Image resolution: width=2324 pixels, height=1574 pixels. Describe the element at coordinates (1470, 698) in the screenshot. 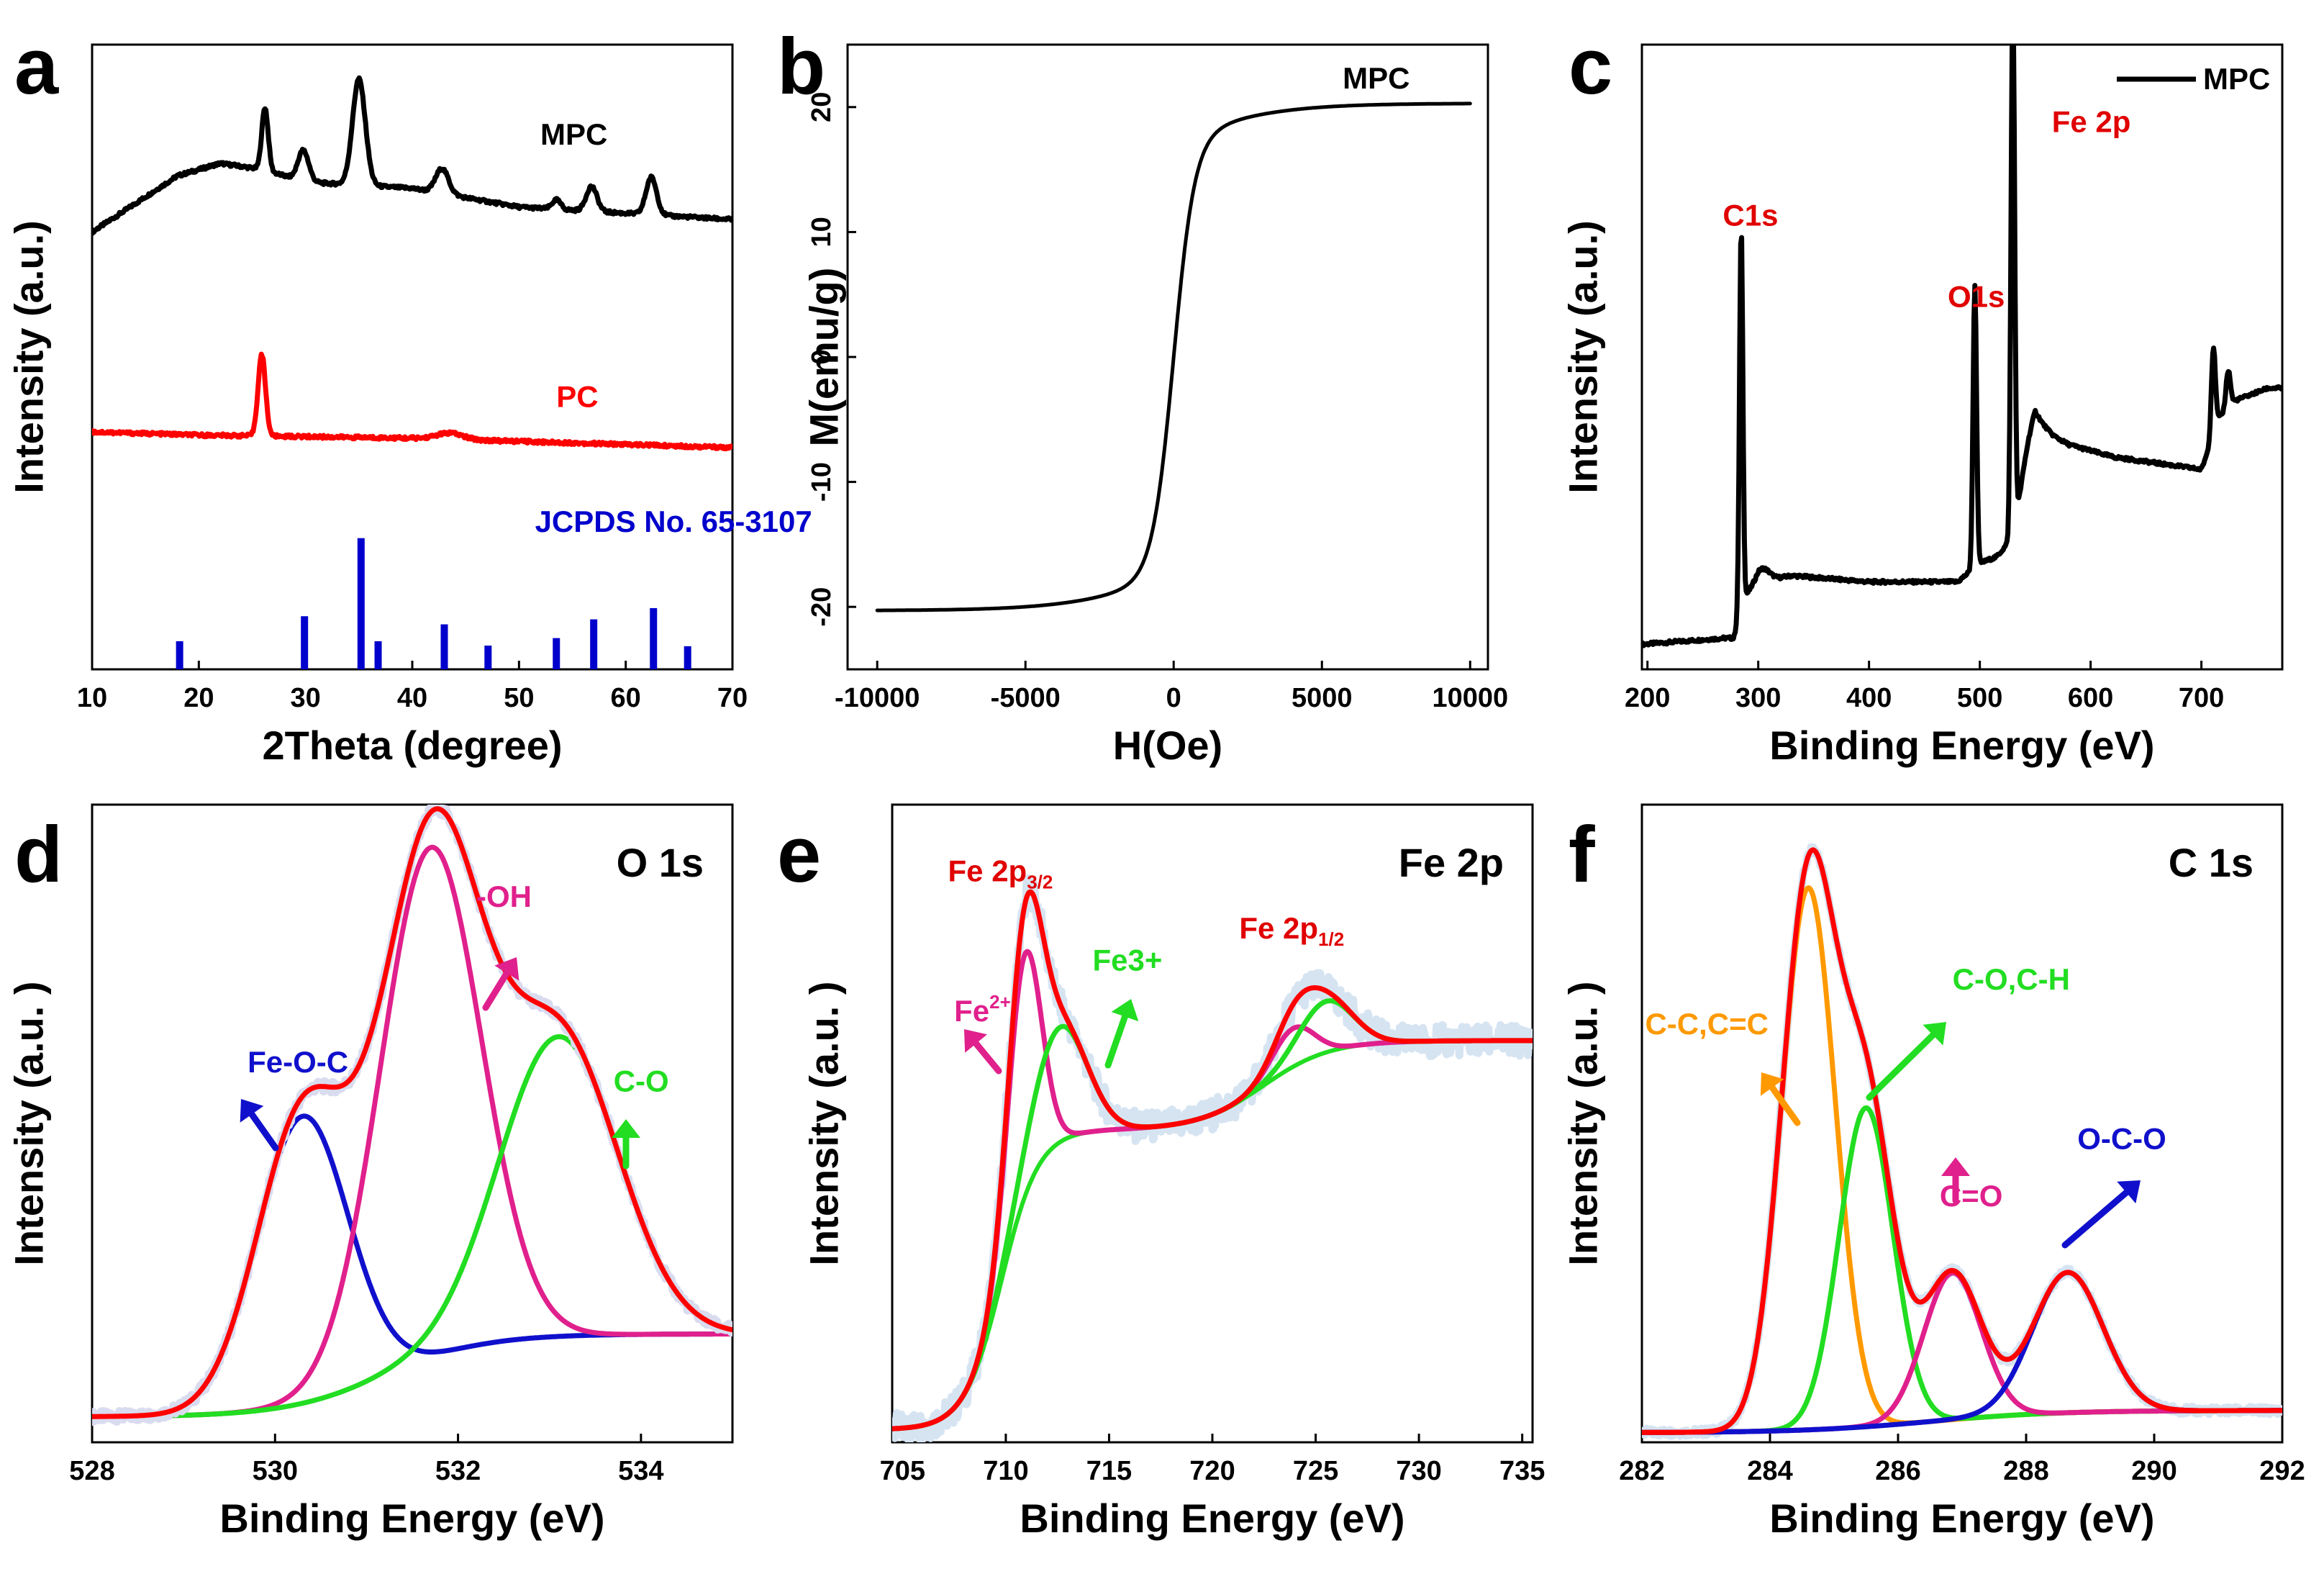

I see `x-tick-label: 10000` at that location.